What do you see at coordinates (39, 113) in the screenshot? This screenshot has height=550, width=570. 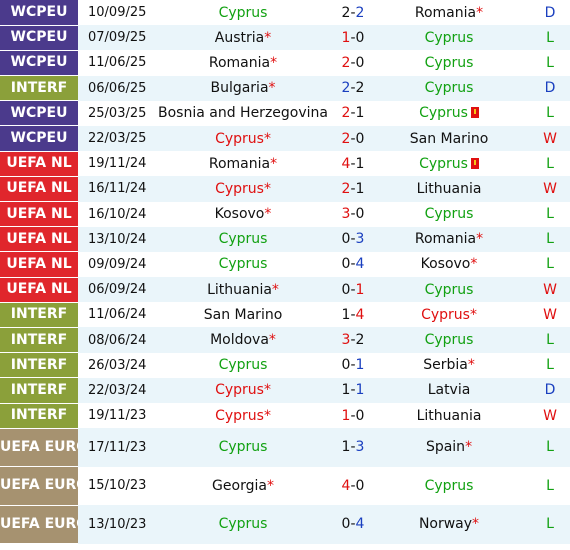 I see `competition-badge: WCPEU` at bounding box center [39, 113].